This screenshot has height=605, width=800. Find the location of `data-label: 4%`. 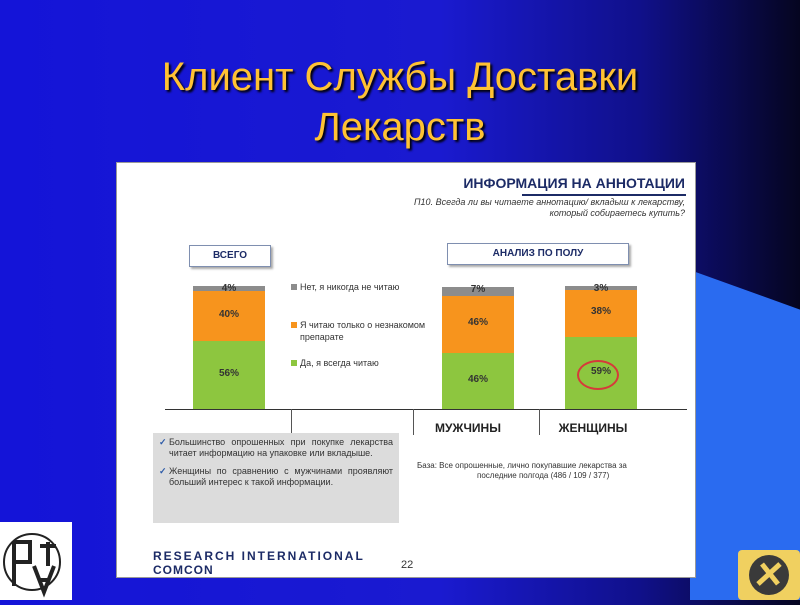

data-label: 4% is located at coordinates (229, 288).